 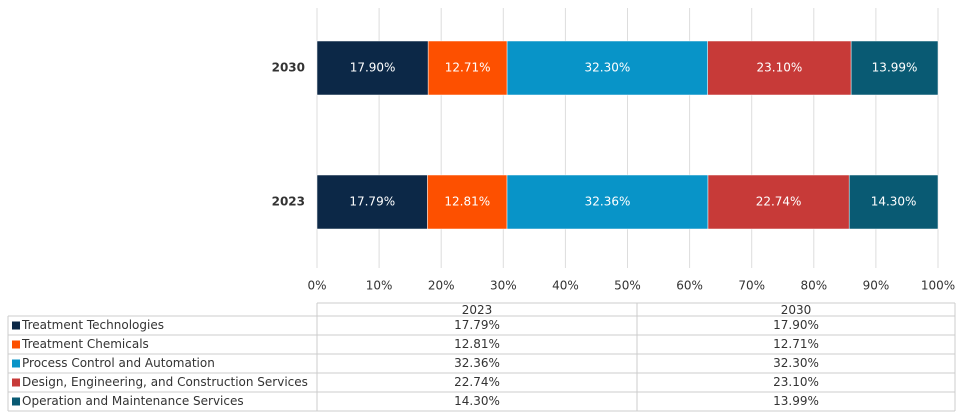 I want to click on data-label: 13.99%, so click(x=895, y=68).